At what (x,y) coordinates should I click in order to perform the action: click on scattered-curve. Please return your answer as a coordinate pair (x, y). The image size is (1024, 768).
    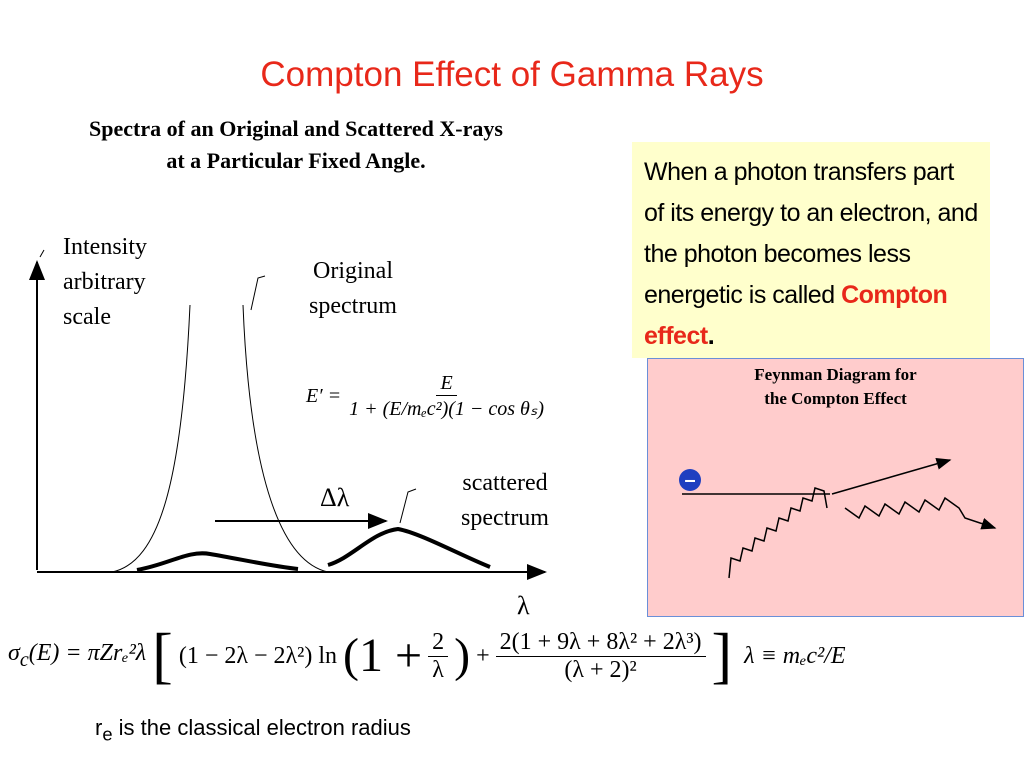
    Looking at the image, I should click on (409, 547).